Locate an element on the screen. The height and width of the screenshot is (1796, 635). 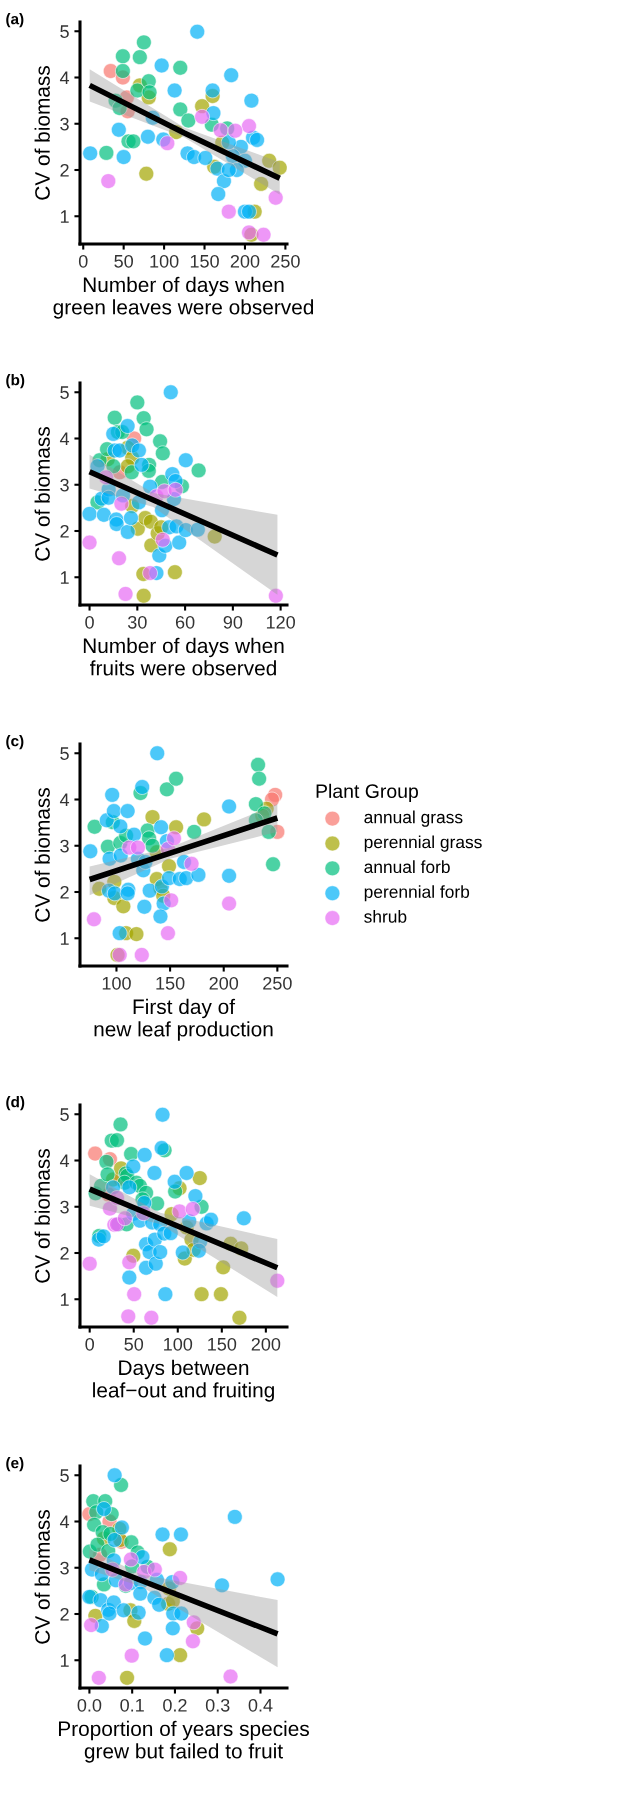
chart-title: (a) is located at coordinates (15, 20).